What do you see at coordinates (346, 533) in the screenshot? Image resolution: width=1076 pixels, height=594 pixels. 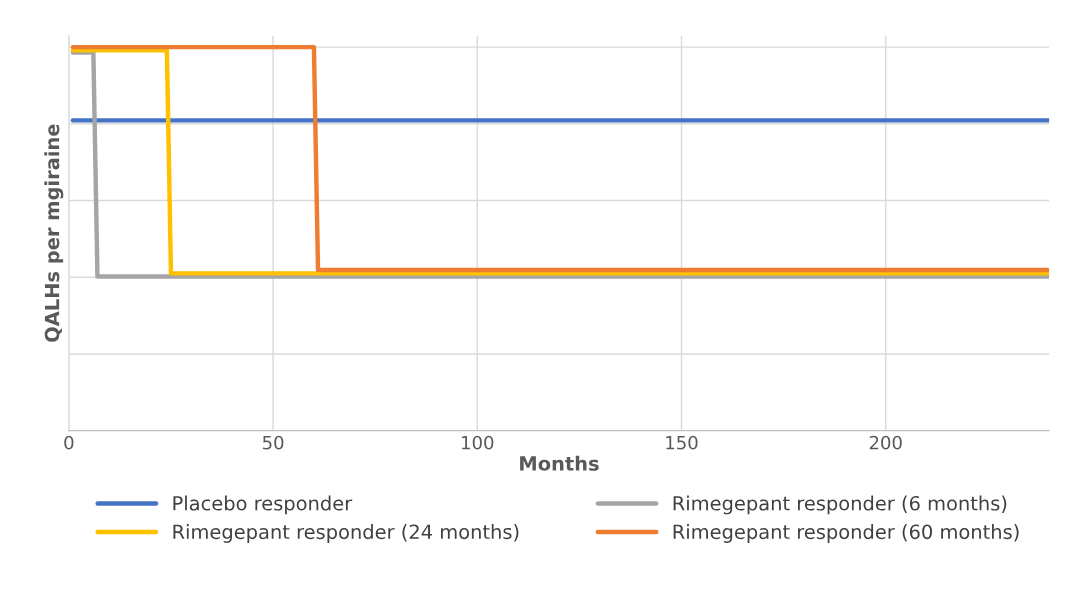 I see `legend-label: Rimegepant responder (24 months)` at bounding box center [346, 533].